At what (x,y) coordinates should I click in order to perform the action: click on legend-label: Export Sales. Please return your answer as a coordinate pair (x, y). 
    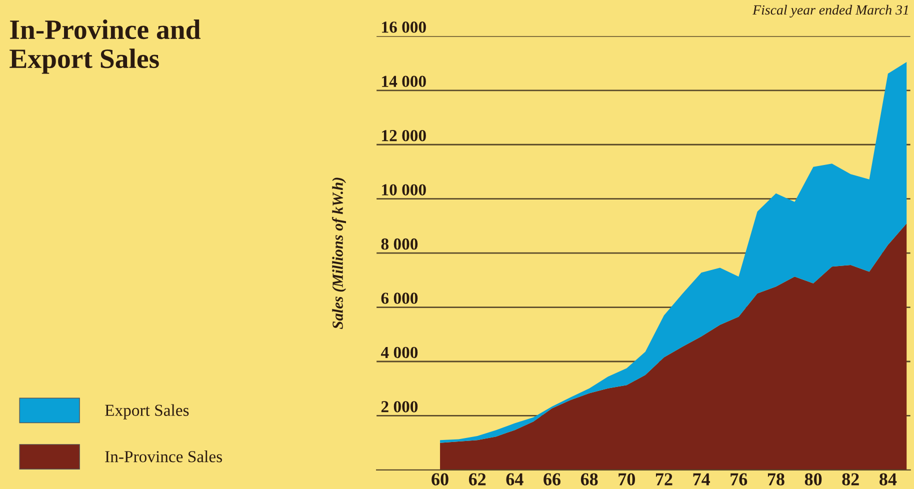
    Looking at the image, I should click on (147, 412).